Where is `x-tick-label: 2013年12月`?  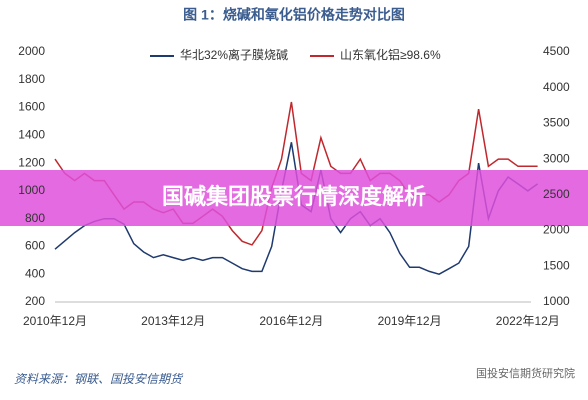 x-tick-label: 2013年12月 is located at coordinates (173, 321).